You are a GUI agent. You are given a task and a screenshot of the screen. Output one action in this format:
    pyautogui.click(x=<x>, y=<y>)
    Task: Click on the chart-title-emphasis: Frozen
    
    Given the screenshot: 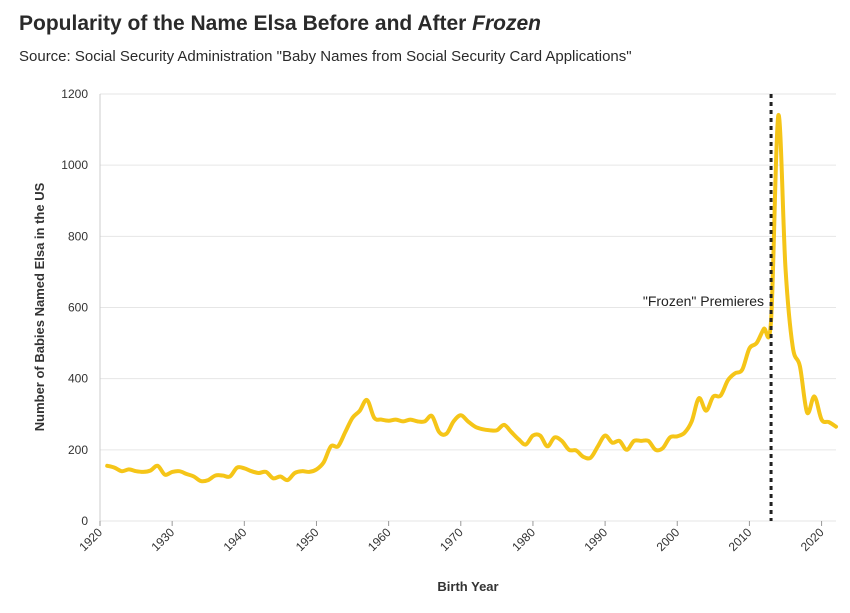 What is the action you would take?
    pyautogui.click(x=506, y=23)
    